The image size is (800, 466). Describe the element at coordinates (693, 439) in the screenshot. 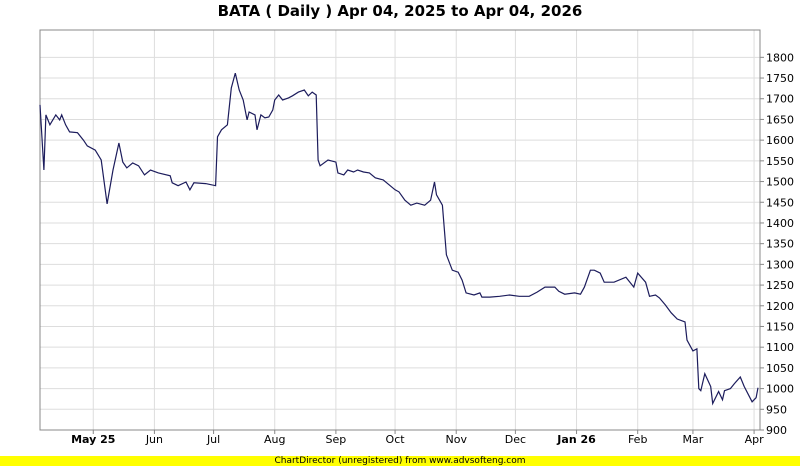

I see `x-tick-label: Mar` at that location.